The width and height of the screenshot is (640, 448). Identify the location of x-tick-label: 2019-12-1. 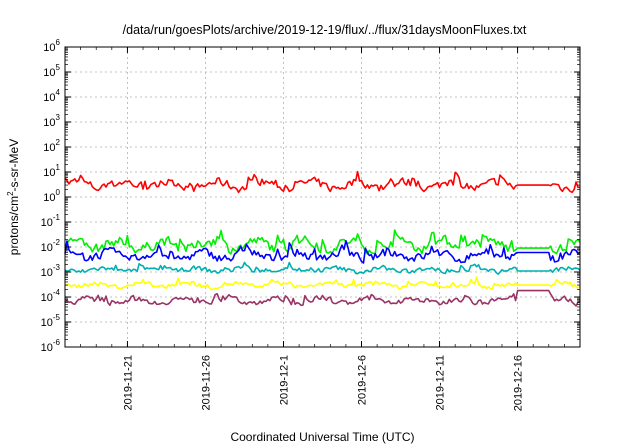
(284, 380).